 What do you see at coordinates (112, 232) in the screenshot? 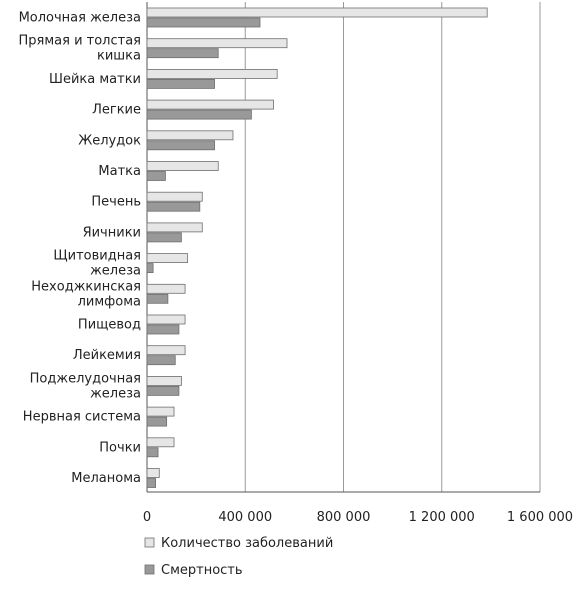
I see `category-label: Яичники` at bounding box center [112, 232].